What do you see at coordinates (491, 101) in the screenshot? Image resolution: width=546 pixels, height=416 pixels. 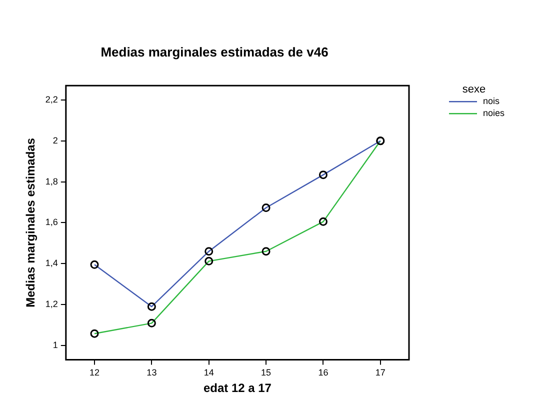 I see `legend-label: nois` at bounding box center [491, 101].